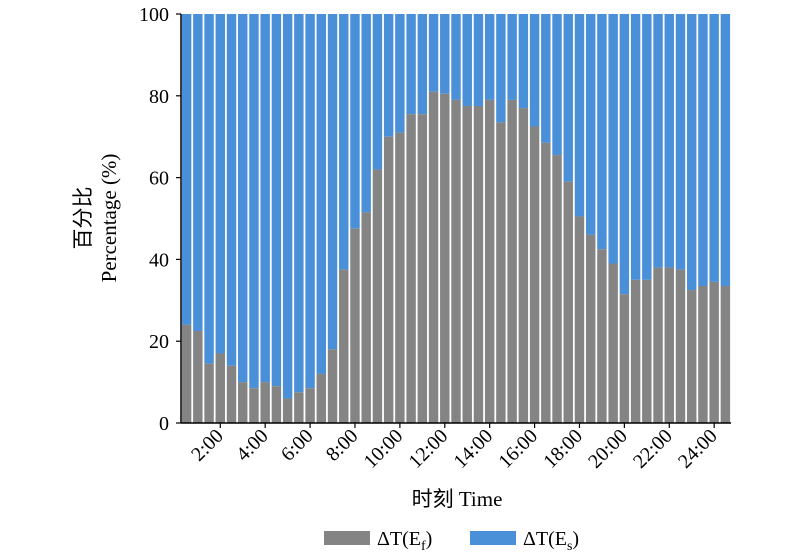  Describe the element at coordinates (404, 541) in the screenshot. I see `legend-label-ef: ΔT(Ef)` at that location.